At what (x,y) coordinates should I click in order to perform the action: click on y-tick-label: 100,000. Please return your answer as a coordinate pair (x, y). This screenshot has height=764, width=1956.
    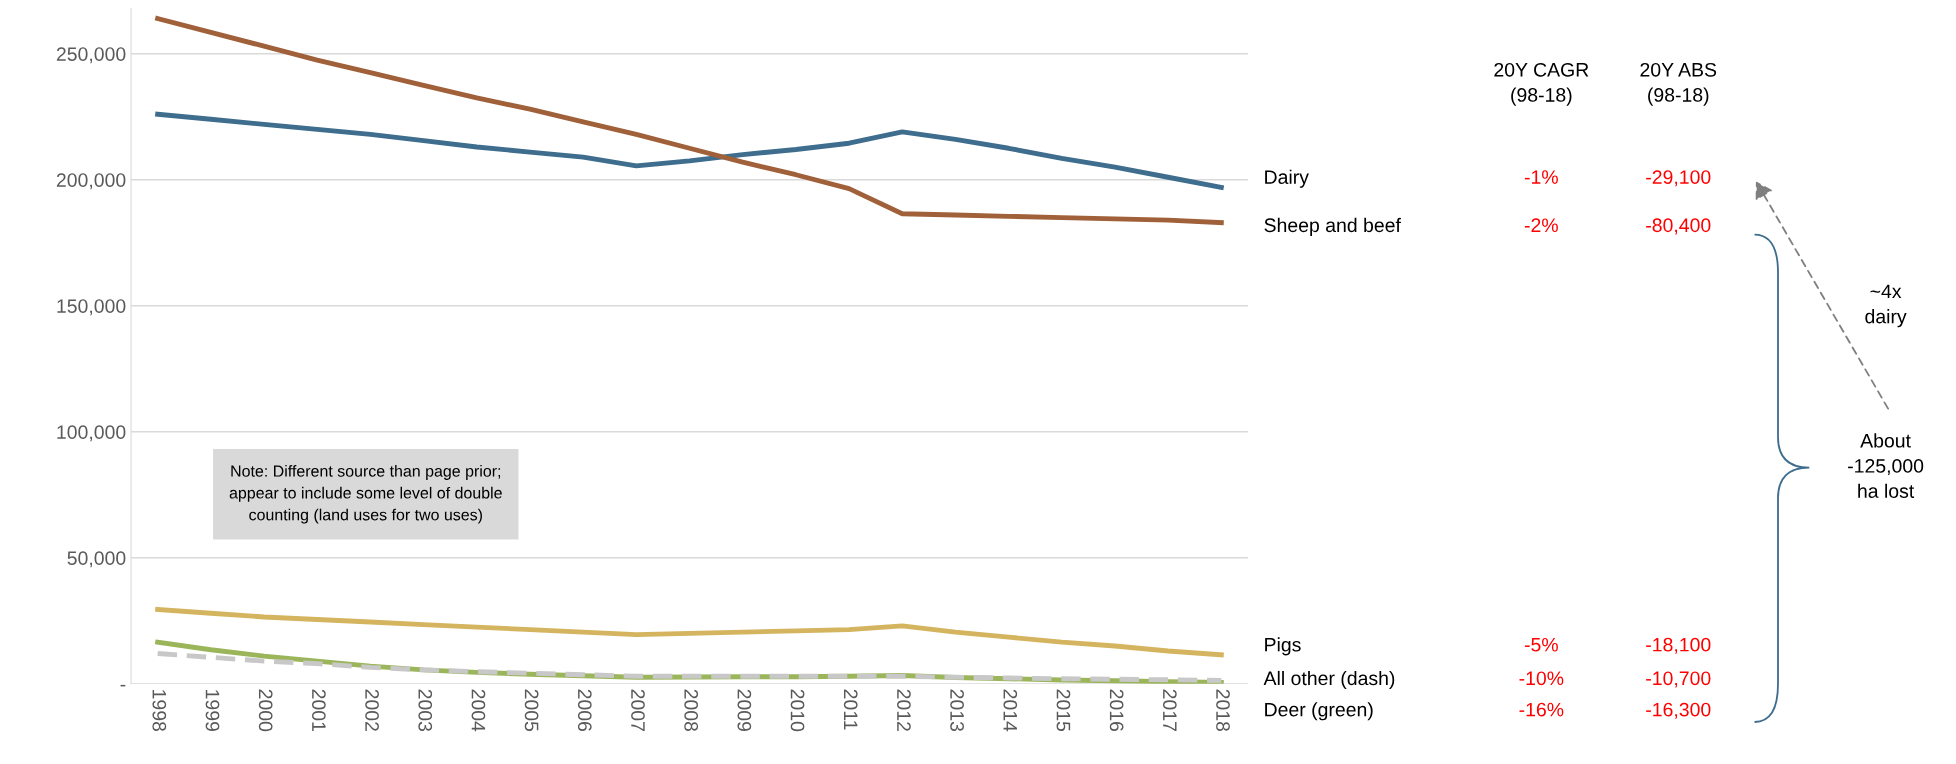
    Looking at the image, I should click on (91, 433).